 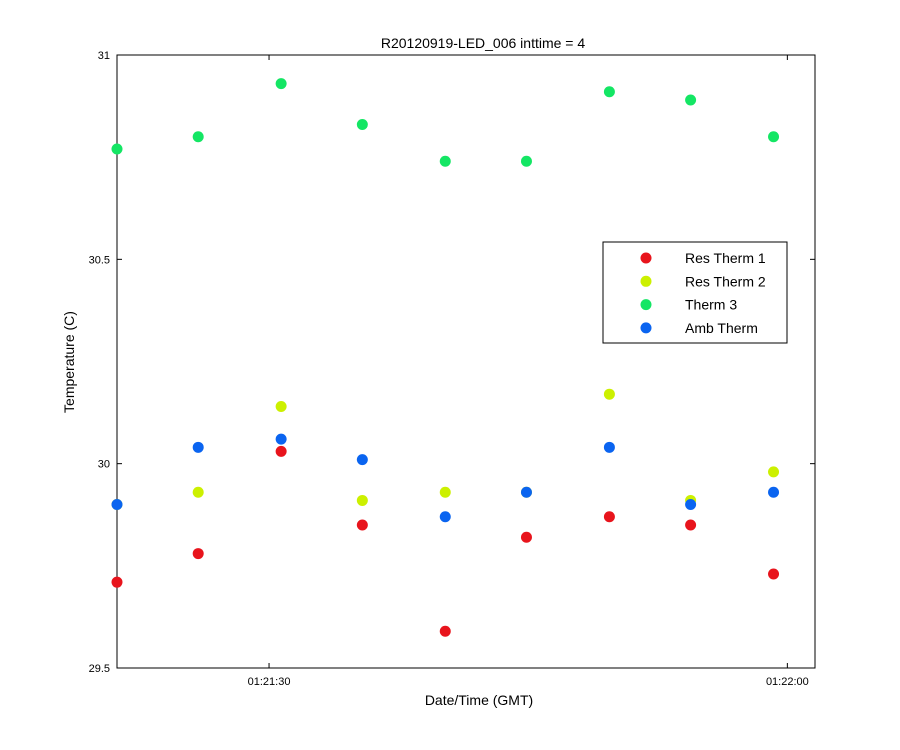 I want to click on legend: Res Therm 1 Res Therm 2 Therm 3 Amb Therm, so click(x=695, y=292).